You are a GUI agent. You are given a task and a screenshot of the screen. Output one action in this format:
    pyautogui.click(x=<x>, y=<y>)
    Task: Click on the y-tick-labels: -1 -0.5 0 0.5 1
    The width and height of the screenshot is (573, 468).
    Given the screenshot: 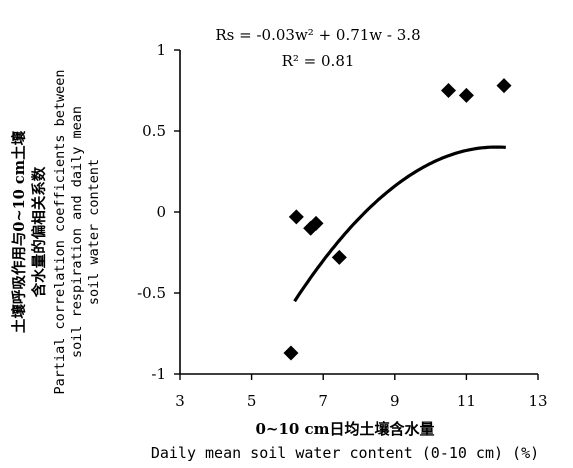 What is the action you would take?
    pyautogui.click(x=151, y=212)
    